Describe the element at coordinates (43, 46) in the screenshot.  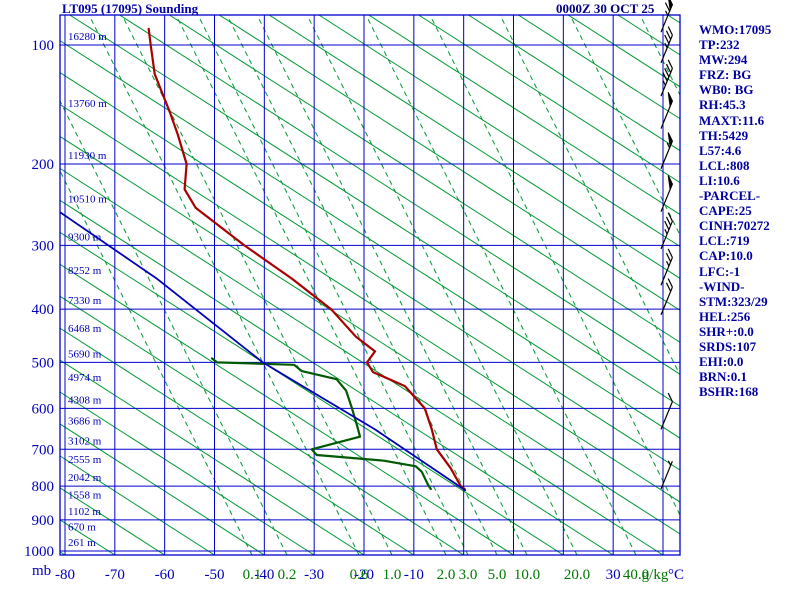
I see `pressure-tick-label: 100` at that location.